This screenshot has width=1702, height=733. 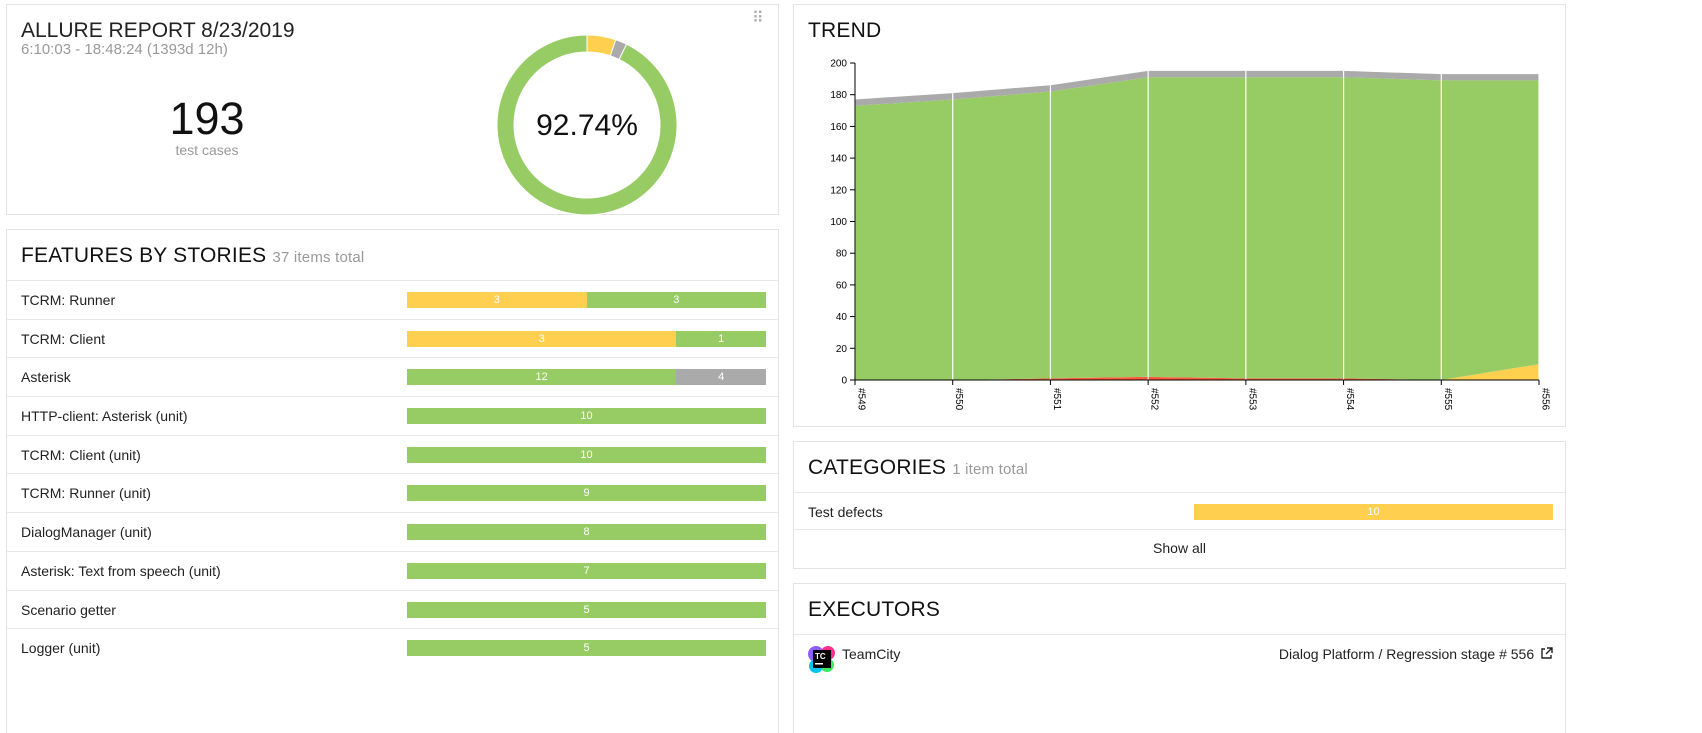 What do you see at coordinates (392, 647) in the screenshot?
I see `feature-row: Logger (unit) 5` at bounding box center [392, 647].